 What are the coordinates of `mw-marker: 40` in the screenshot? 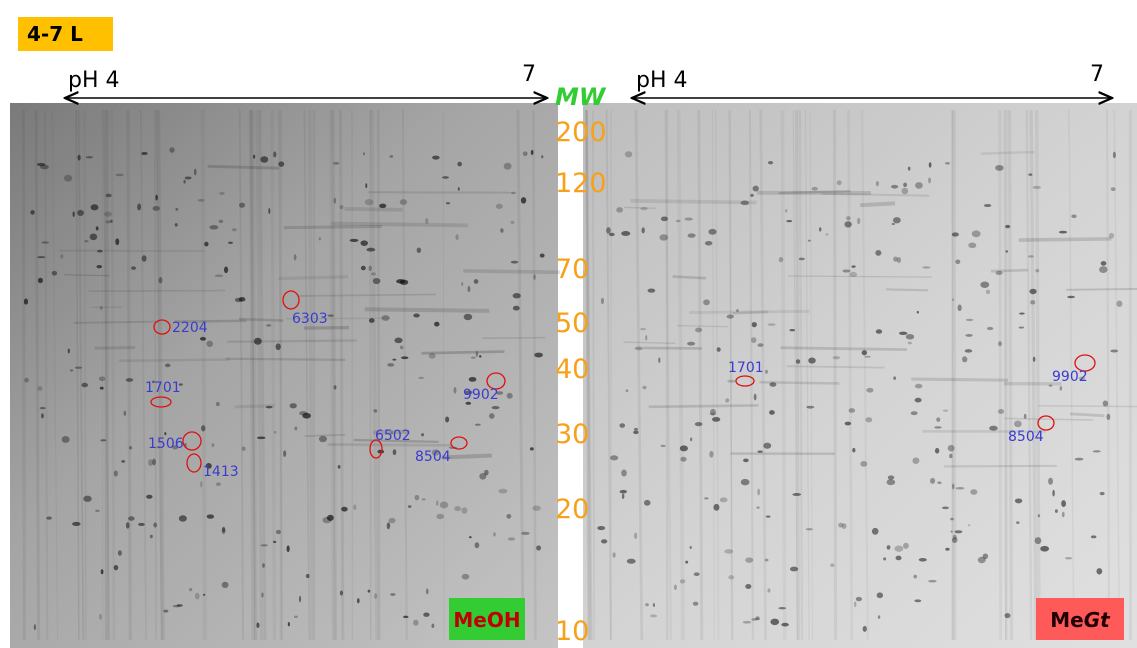 It's located at (572, 369).